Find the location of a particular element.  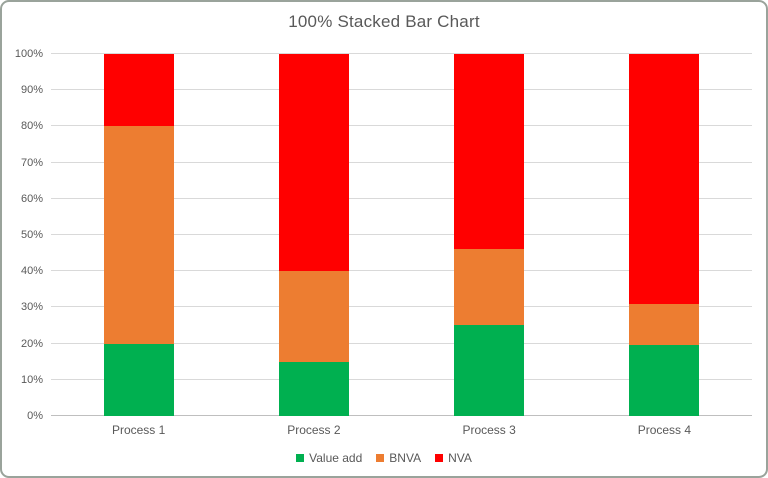

y-tick-label: 50% is located at coordinates (31, 235).